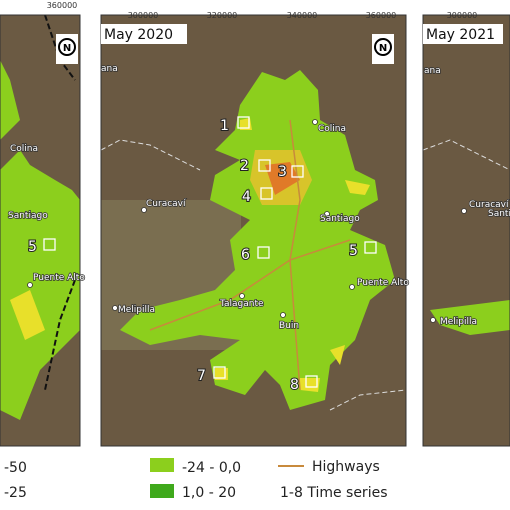 The height and width of the screenshot is (510, 510). Describe the element at coordinates (241, 304) in the screenshot. I see `place: Talagante` at that location.